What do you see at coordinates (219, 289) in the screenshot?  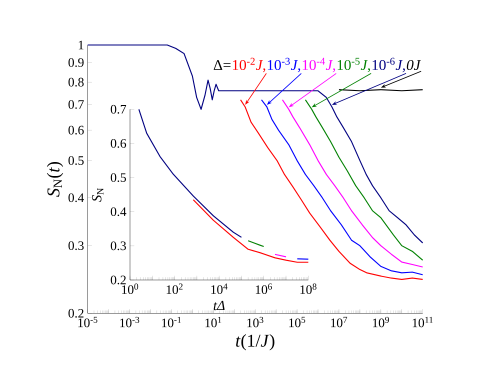 I see `x-tick-label: 10$^{4}$` at bounding box center [219, 289].